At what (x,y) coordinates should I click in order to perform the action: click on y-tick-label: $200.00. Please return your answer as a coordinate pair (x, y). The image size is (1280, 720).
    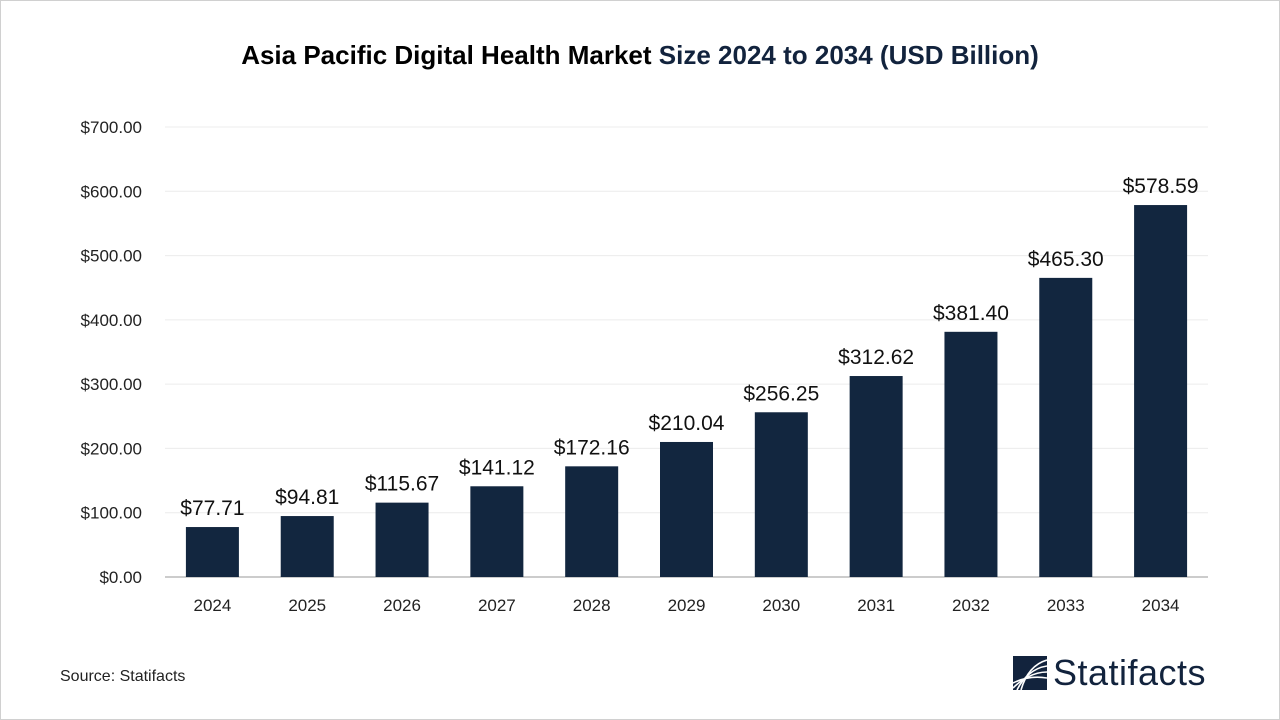
    Looking at the image, I should click on (111, 448).